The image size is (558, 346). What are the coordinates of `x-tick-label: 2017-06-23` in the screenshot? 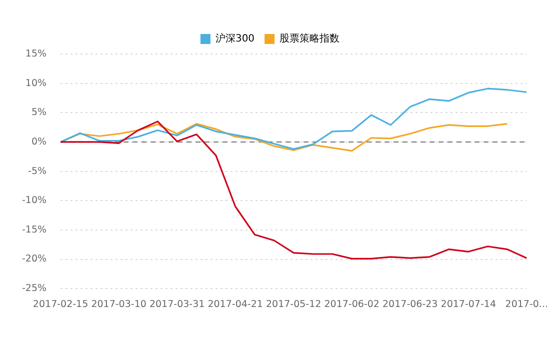 It's located at (410, 304).